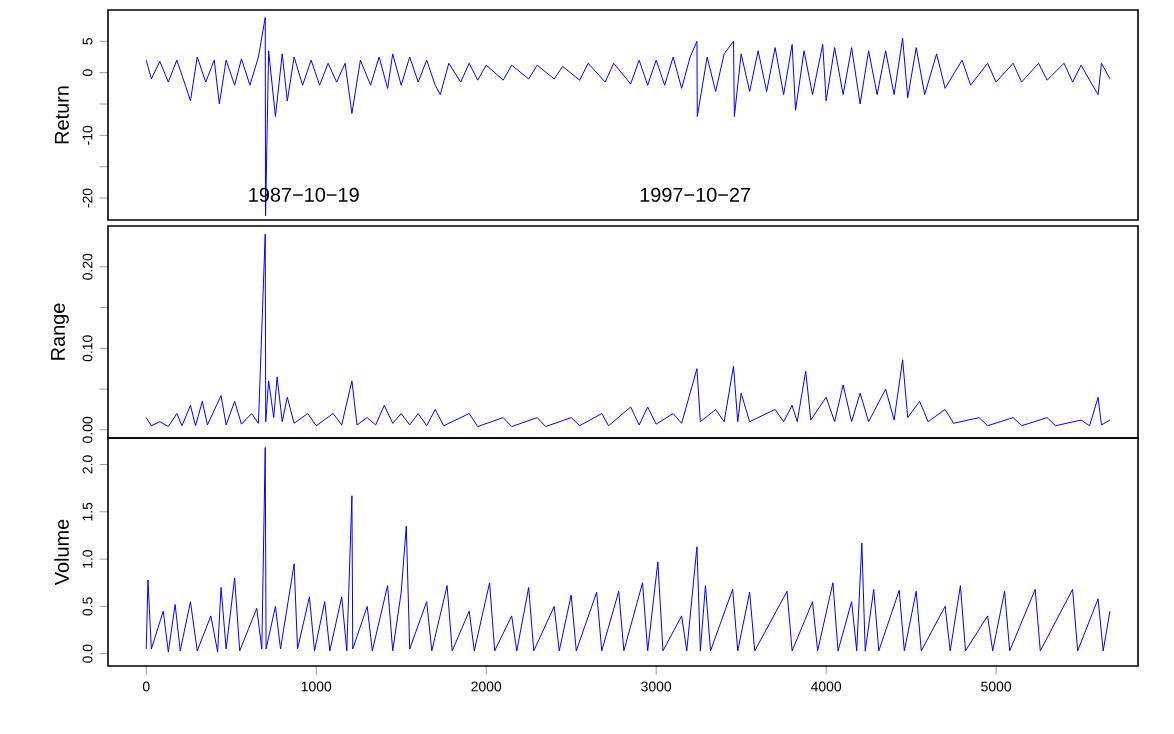 This screenshot has height=734, width=1174. What do you see at coordinates (695, 194) in the screenshot?
I see `annotation: 1997−10−27` at bounding box center [695, 194].